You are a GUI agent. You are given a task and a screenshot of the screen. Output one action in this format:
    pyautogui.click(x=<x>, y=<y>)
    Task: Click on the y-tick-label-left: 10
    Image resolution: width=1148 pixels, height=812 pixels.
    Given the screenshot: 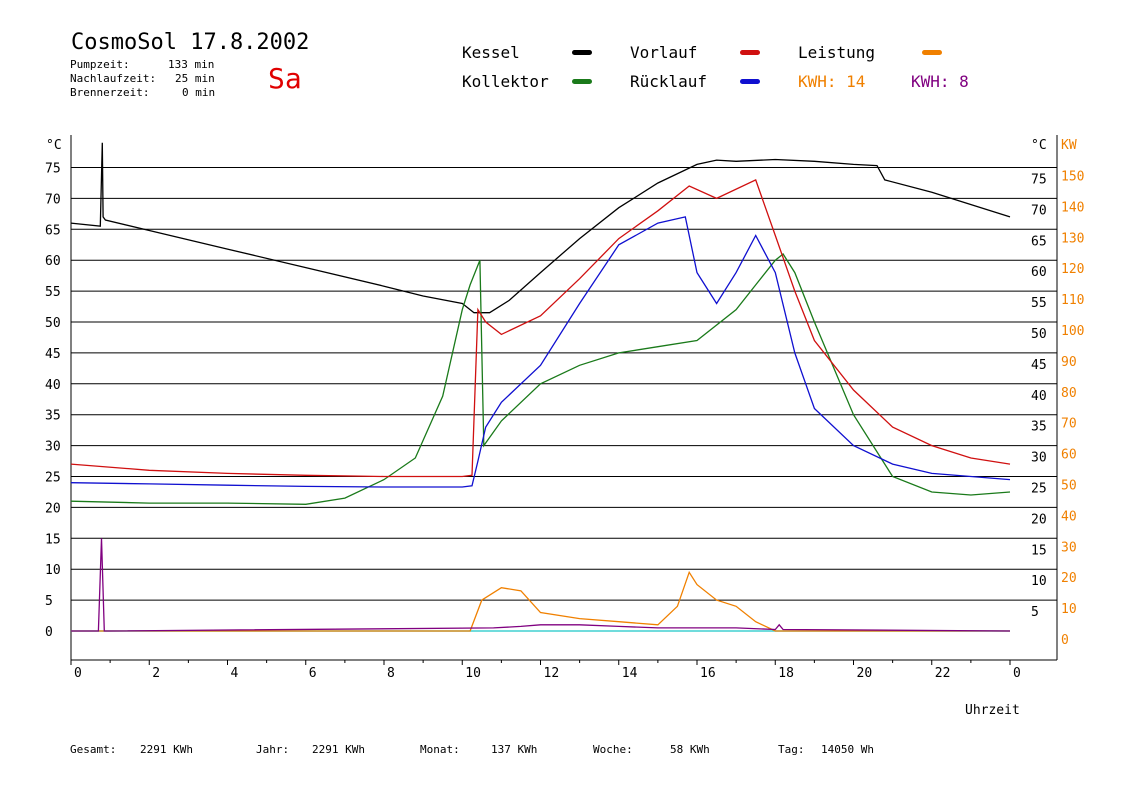 What is the action you would take?
    pyautogui.click(x=53, y=570)
    